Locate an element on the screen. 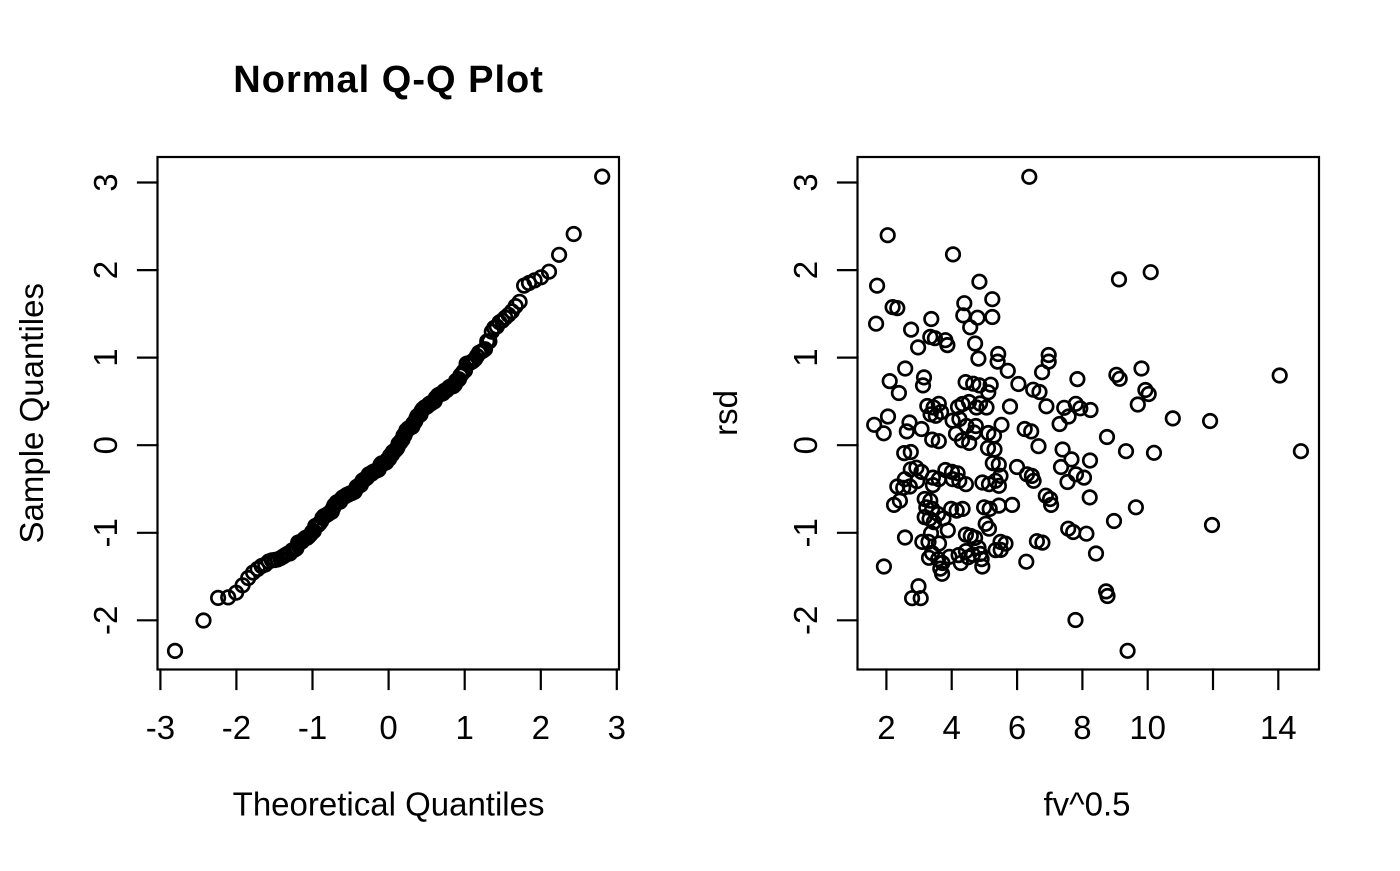 The height and width of the screenshot is (871, 1400). svg-text: fv^0.5 is located at coordinates (1086, 804).